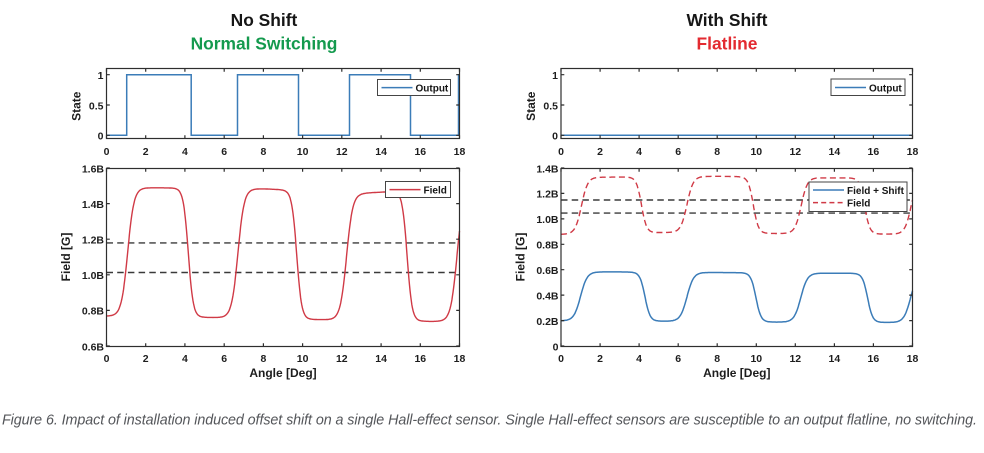 The width and height of the screenshot is (984, 453). I want to click on svg-text: No Shift, so click(264, 20).